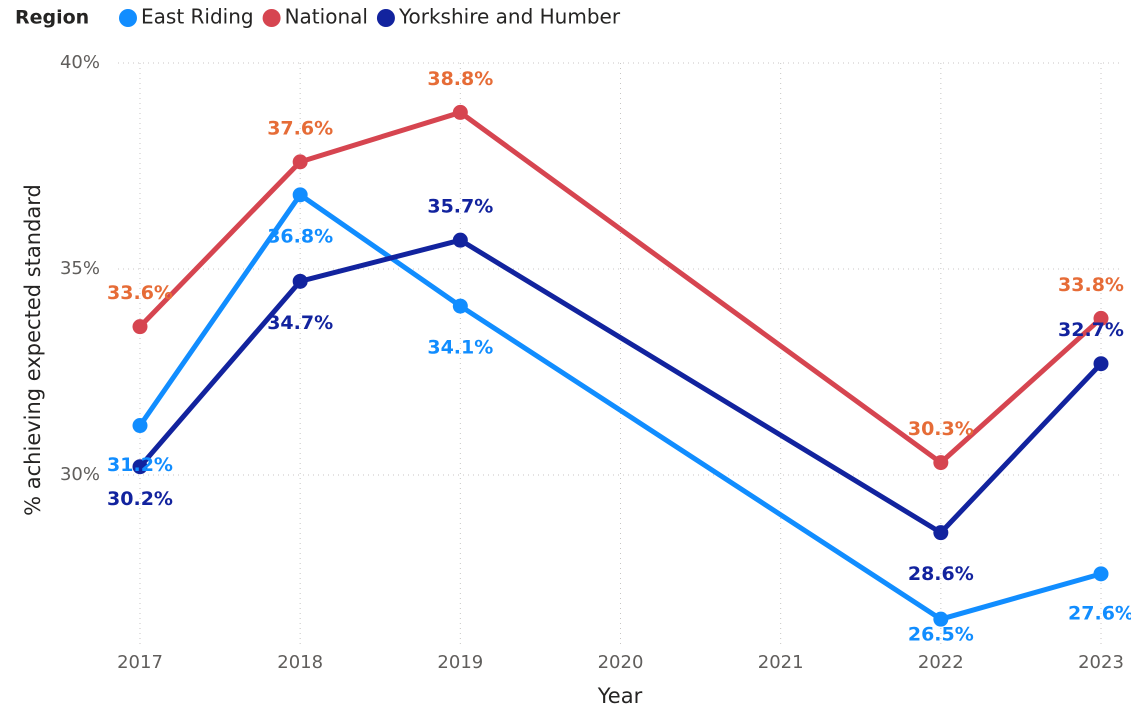 Image resolution: width=1131 pixels, height=712 pixels. What do you see at coordinates (621, 662) in the screenshot?
I see `x-tick-label: 2020` at bounding box center [621, 662].